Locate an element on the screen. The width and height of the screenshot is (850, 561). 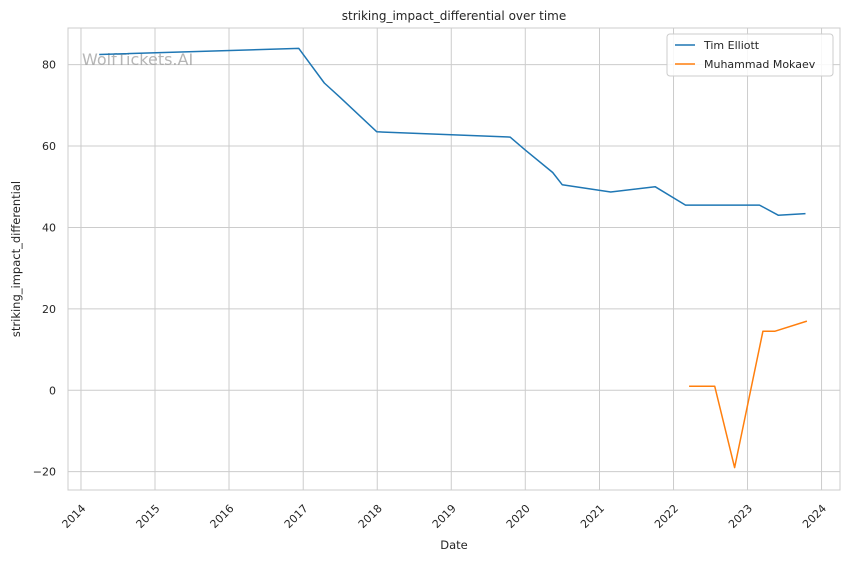
x-axis-label: Date is located at coordinates (454, 545).